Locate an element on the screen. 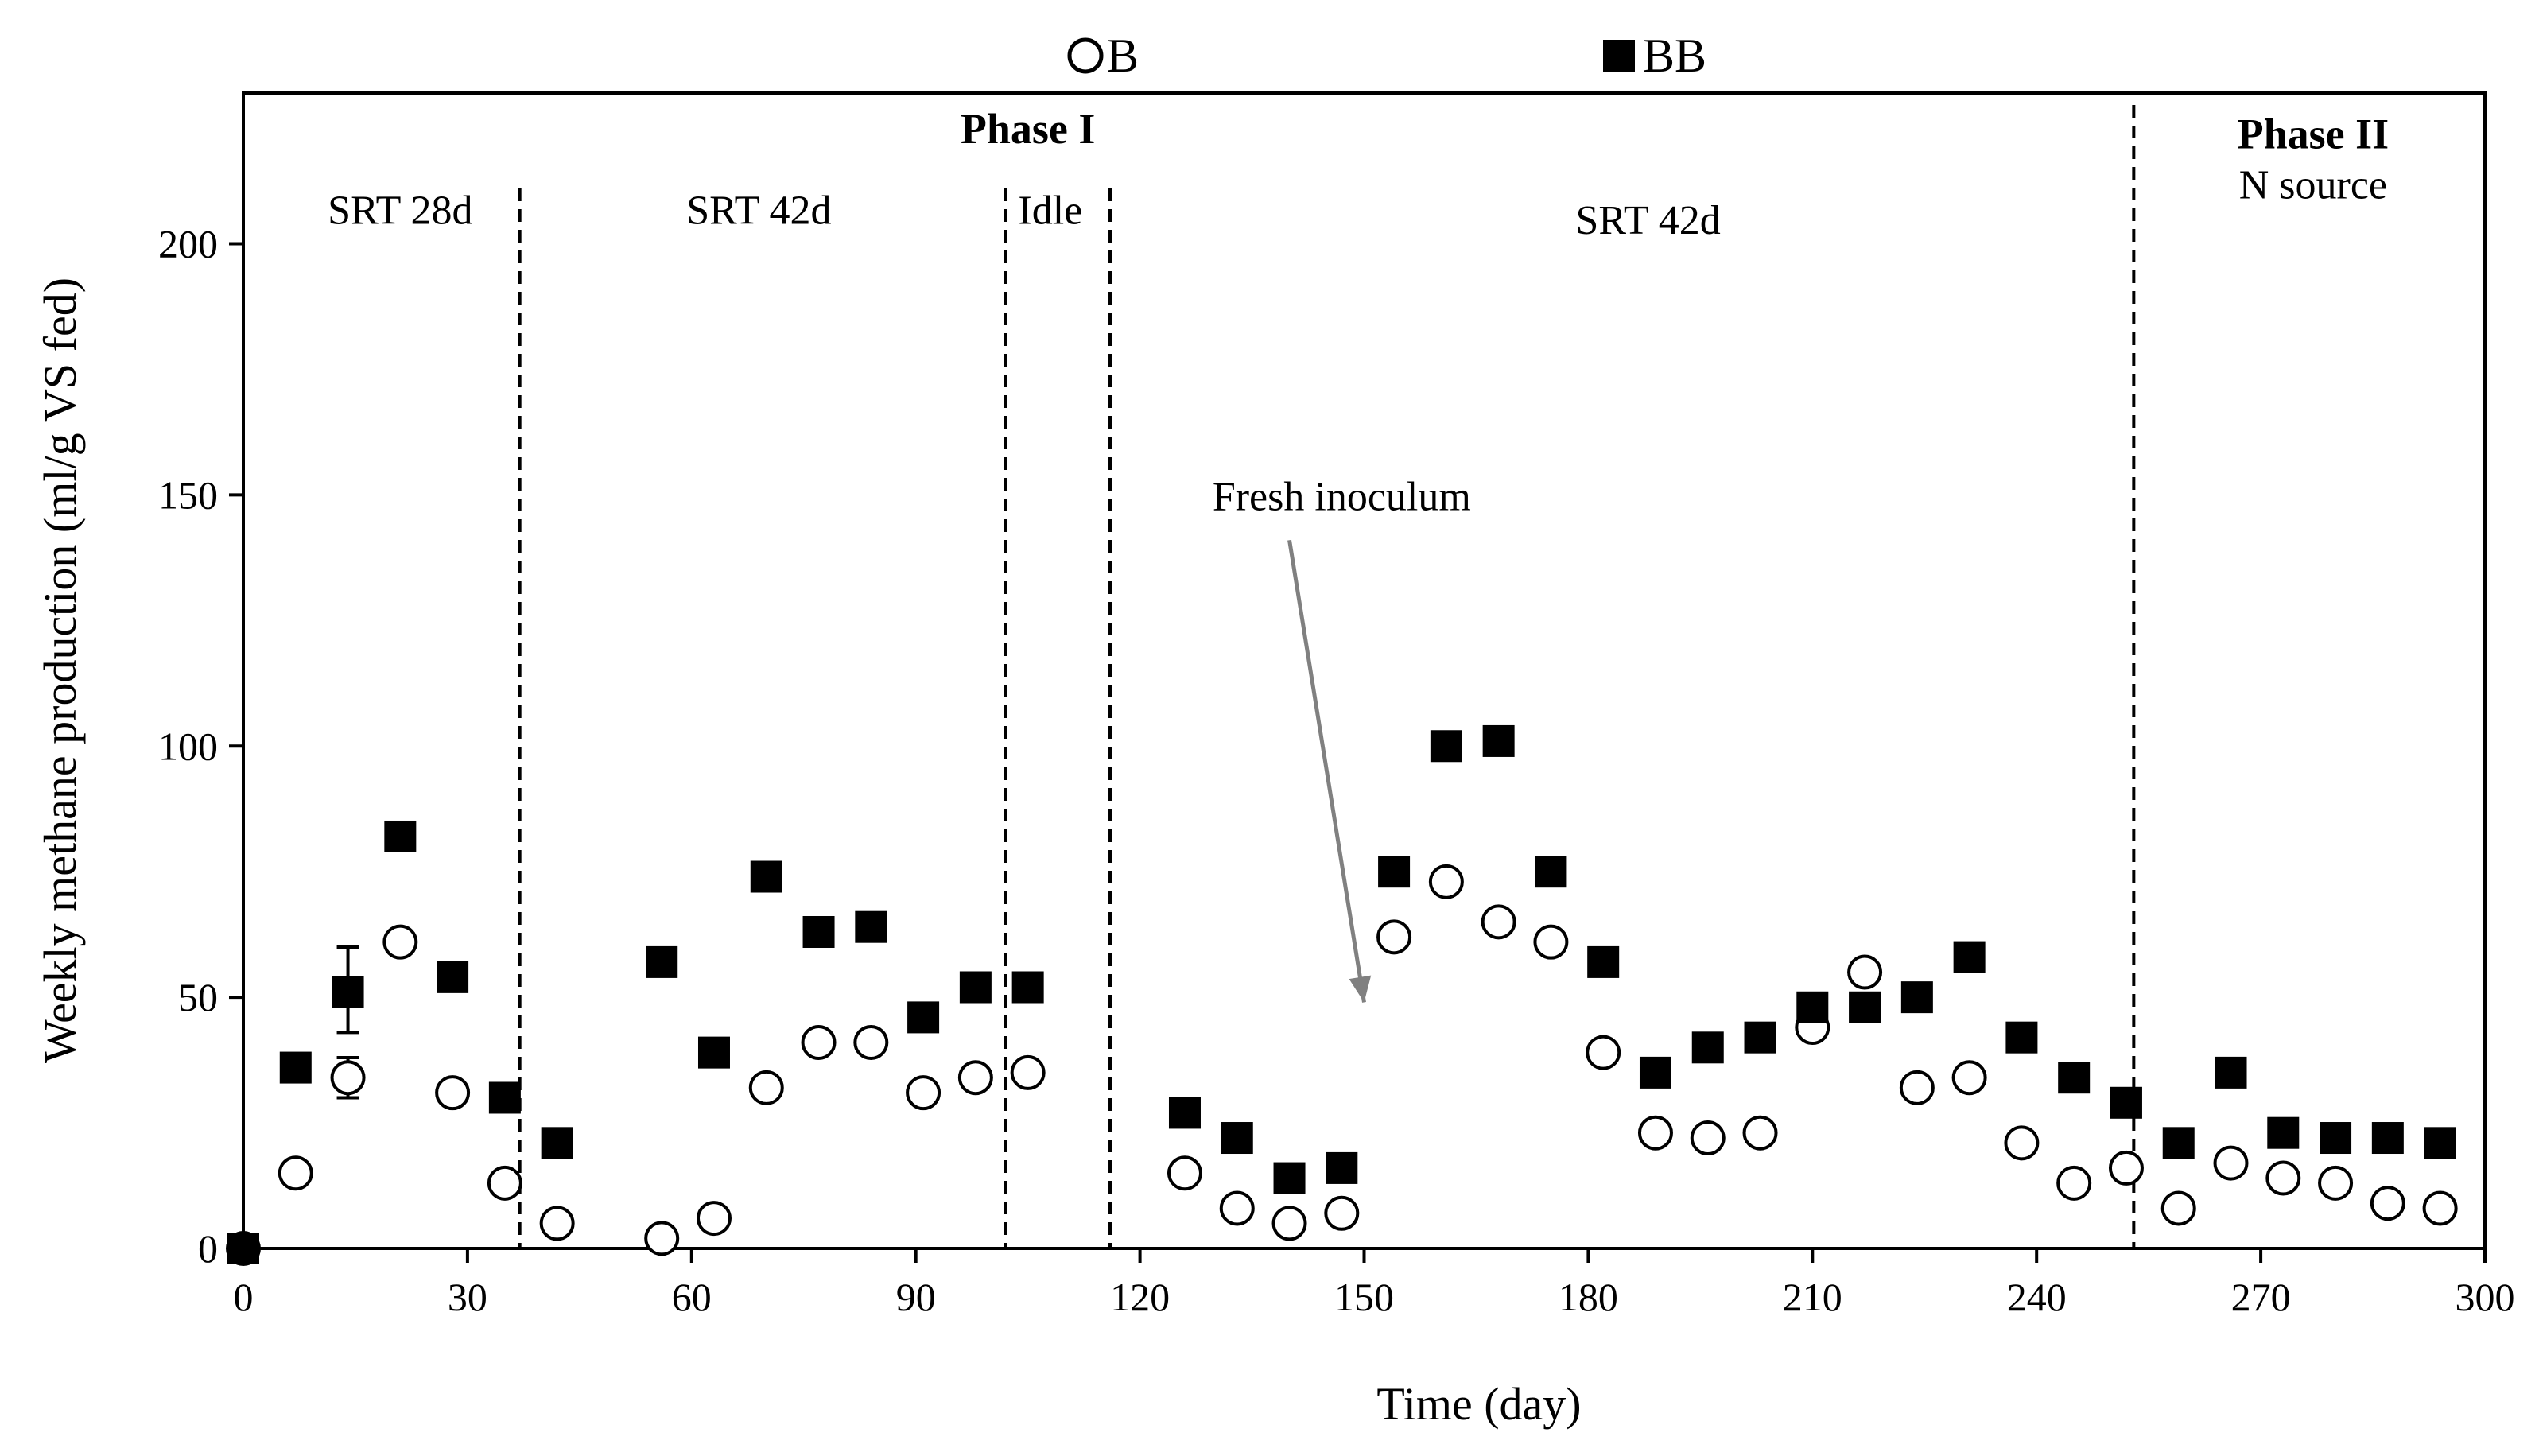 The image size is (2539, 1456). x-tick-label: 180 is located at coordinates (1588, 1297).